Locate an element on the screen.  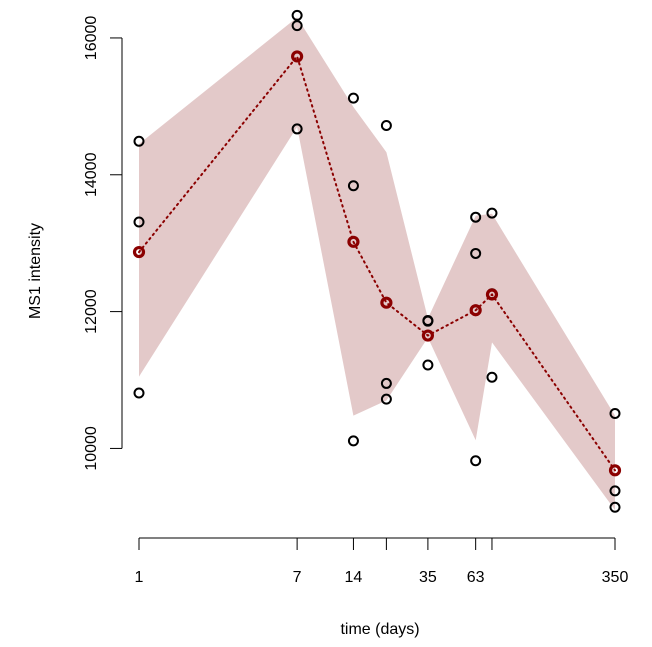
x-tick-label: 7 is located at coordinates (297, 577).